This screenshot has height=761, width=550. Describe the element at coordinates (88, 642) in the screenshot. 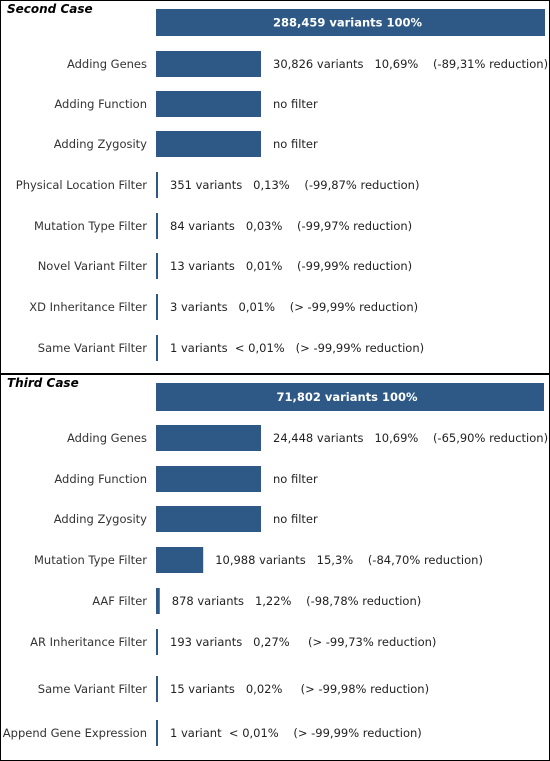

I see `category-label: AR Inheritance Filter` at that location.